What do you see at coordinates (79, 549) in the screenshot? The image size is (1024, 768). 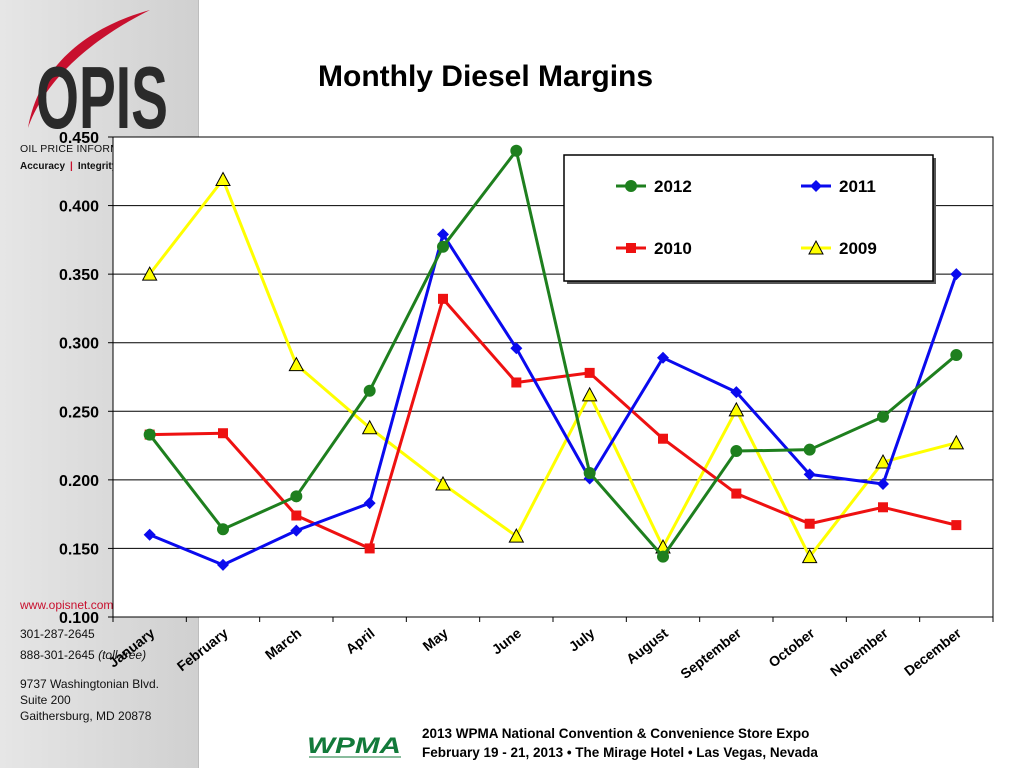 I see `y-tick-label: 0.150` at bounding box center [79, 549].